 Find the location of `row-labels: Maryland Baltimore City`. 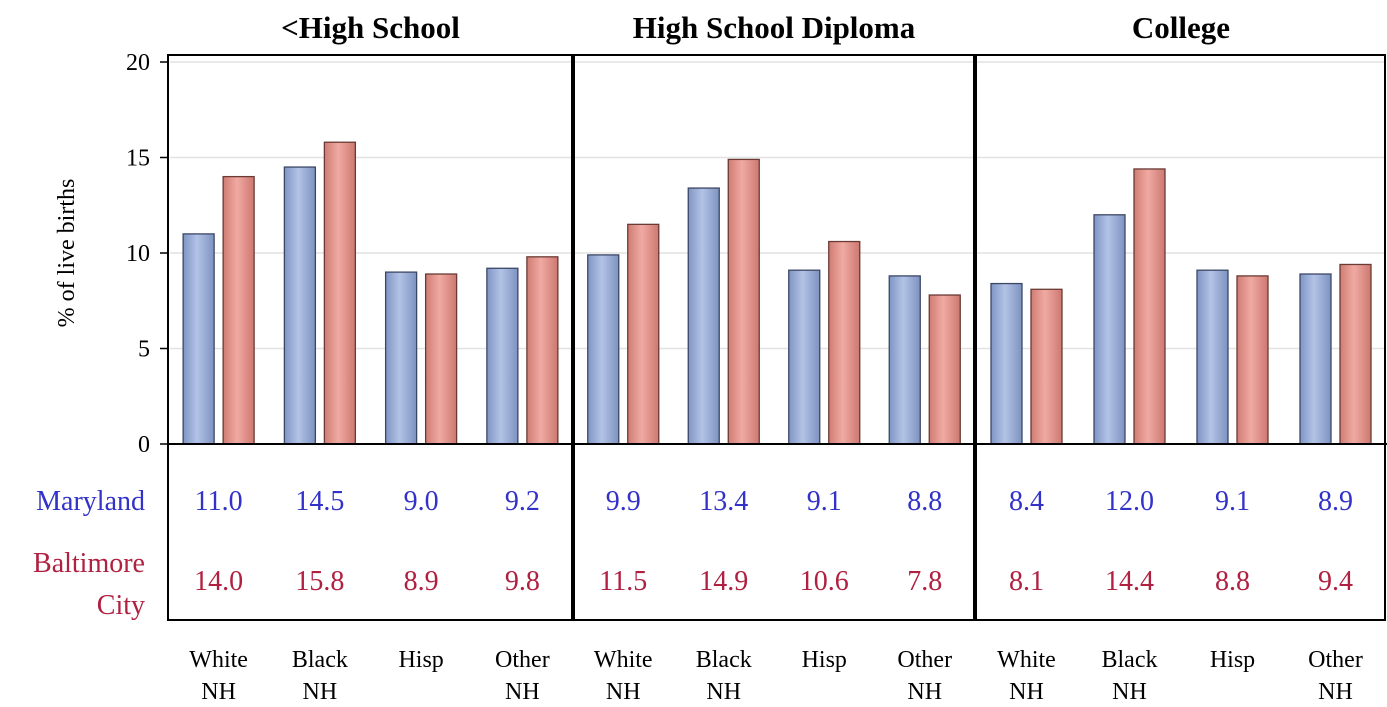

row-labels: Maryland Baltimore City is located at coordinates (89, 553).